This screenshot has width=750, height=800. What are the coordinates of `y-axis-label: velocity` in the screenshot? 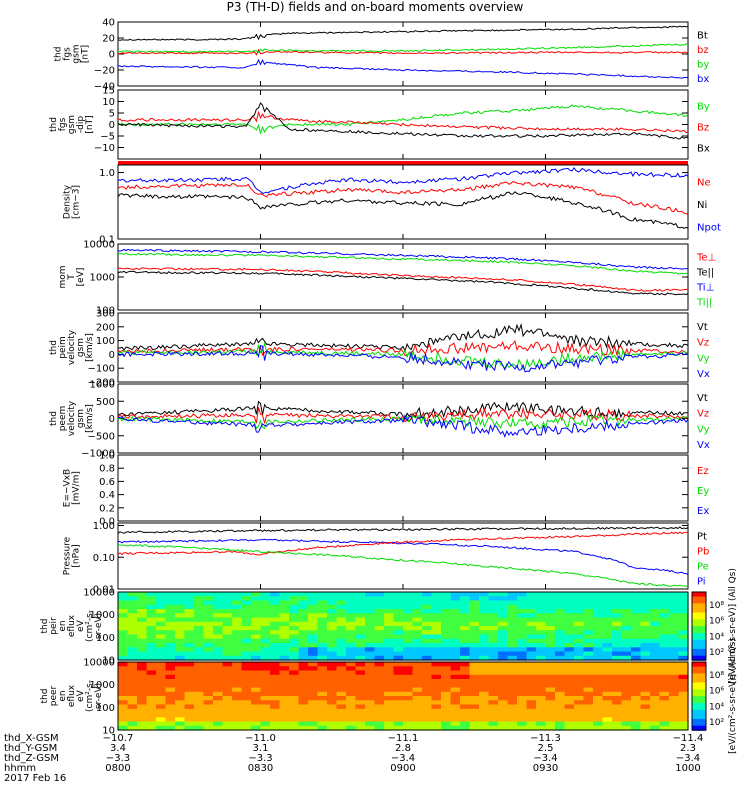 It's located at (72, 347).